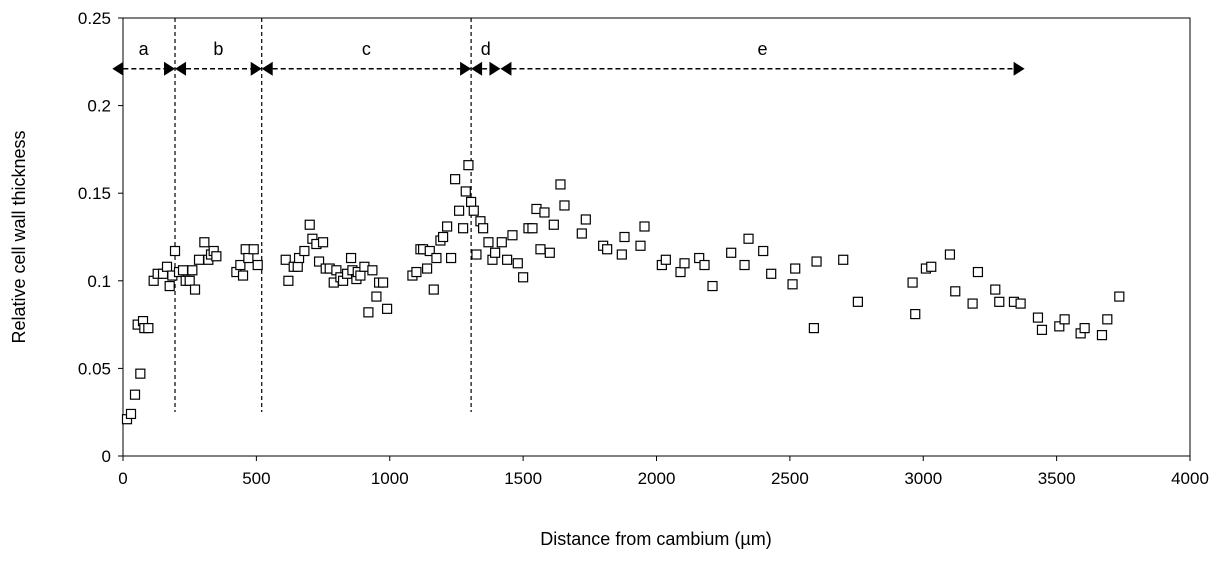 The width and height of the screenshot is (1231, 563). Describe the element at coordinates (568, 57) in the screenshot. I see `zone-arrows: a b c d e` at that location.